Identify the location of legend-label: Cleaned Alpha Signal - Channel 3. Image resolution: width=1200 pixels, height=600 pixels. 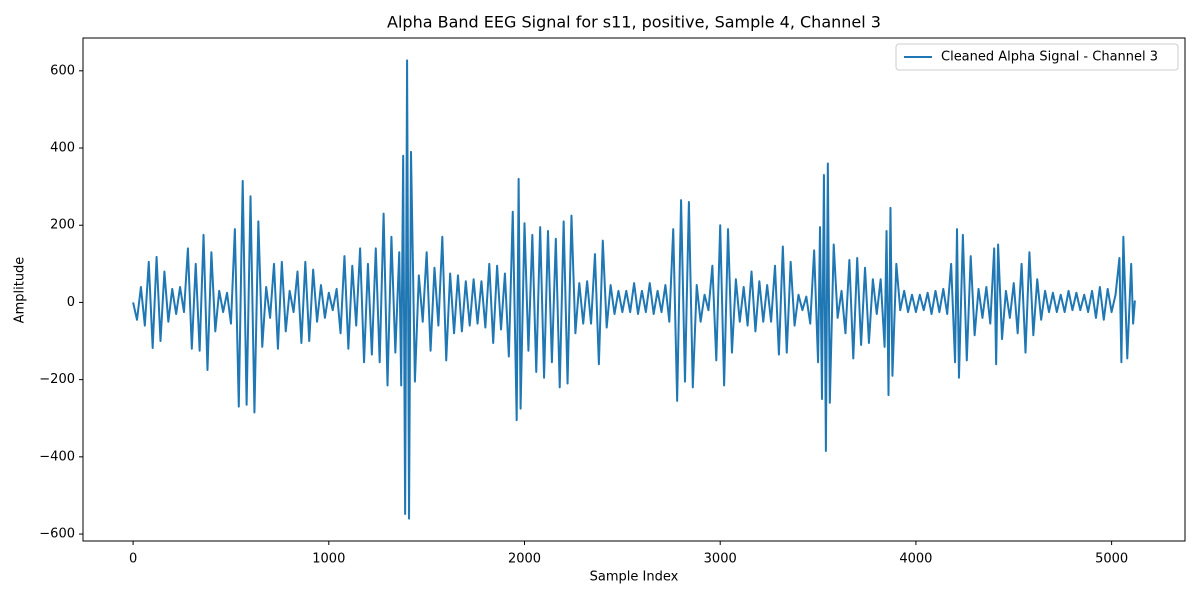
(1049, 57).